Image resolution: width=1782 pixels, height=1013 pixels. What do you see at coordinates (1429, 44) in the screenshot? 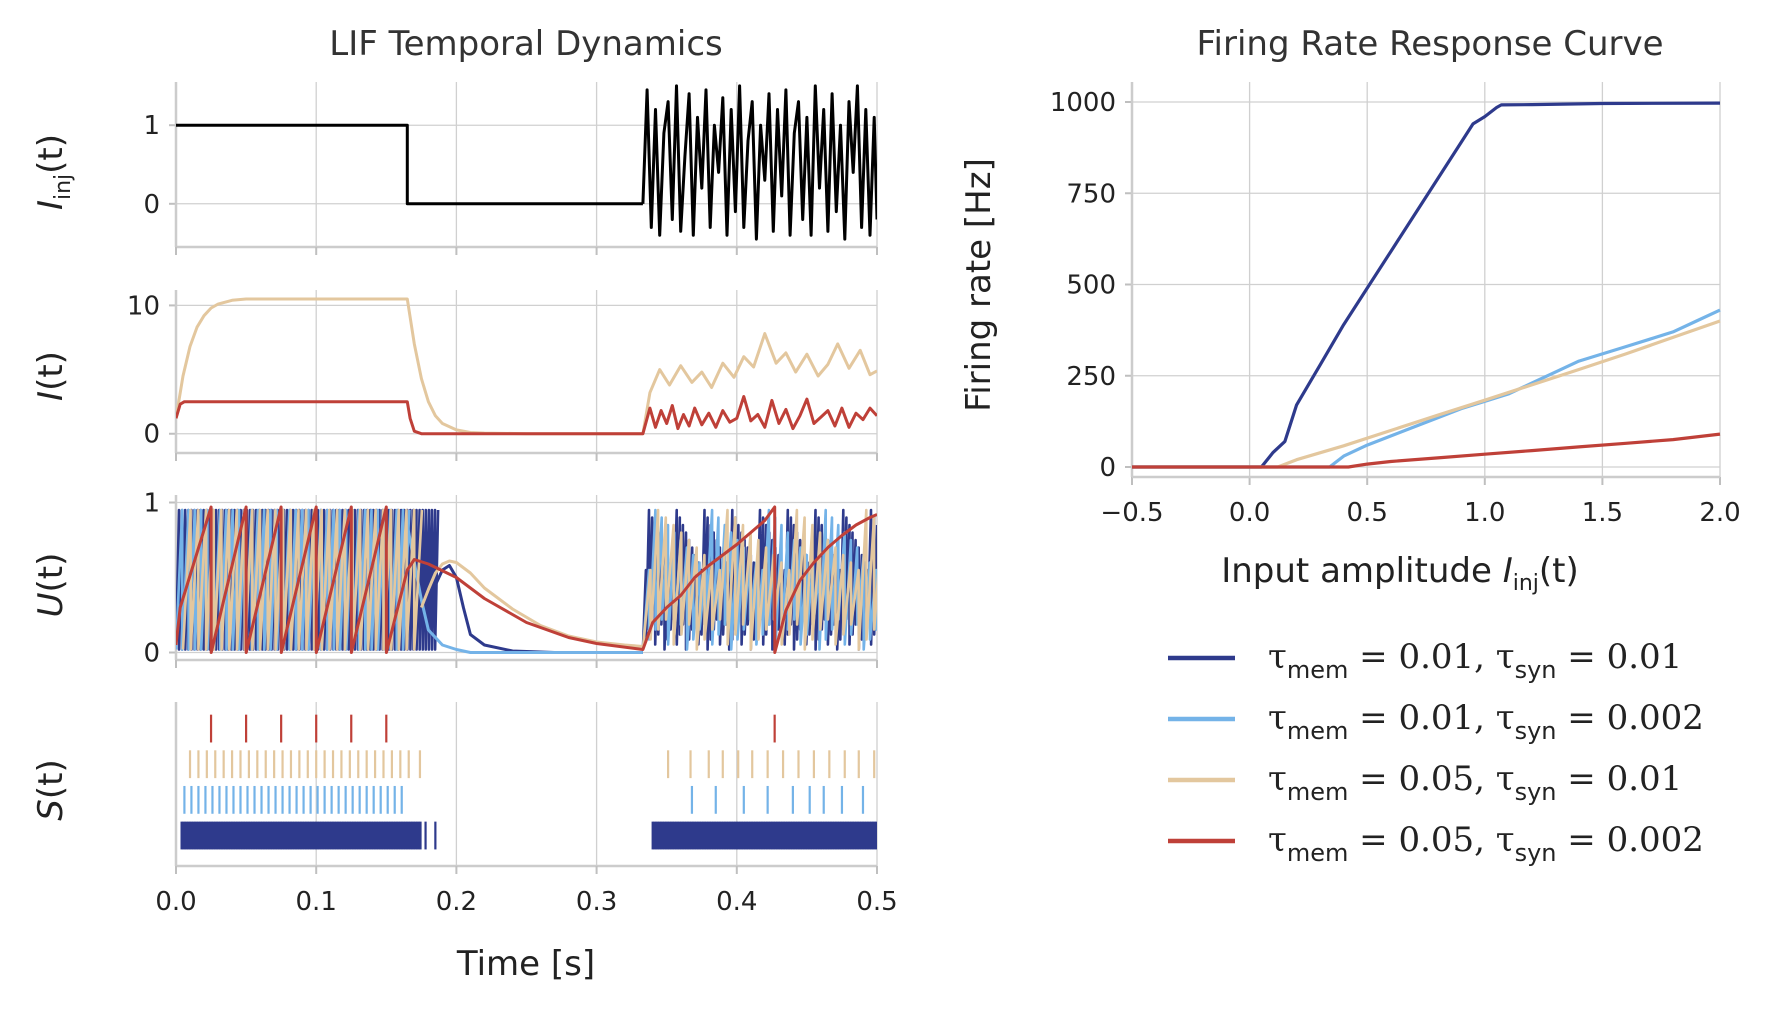
I see `right-chart-title: Firing Rate Response Curve` at bounding box center [1429, 44].